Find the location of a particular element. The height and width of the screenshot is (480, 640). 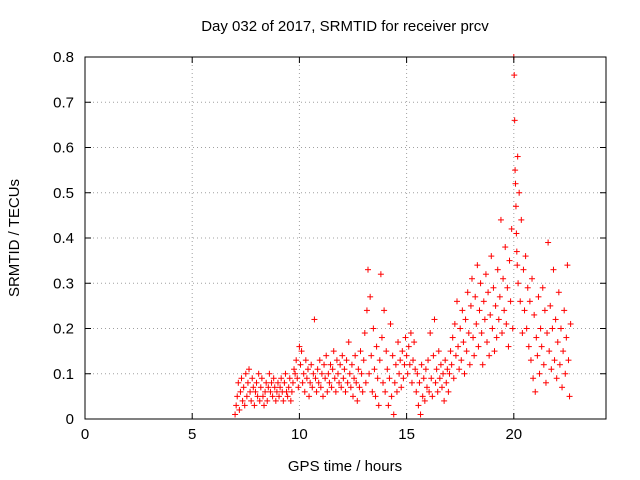

x-tick-label: 10 is located at coordinates (299, 434).